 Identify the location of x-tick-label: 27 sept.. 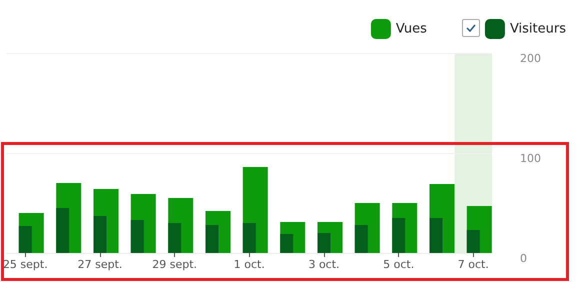
(100, 264).